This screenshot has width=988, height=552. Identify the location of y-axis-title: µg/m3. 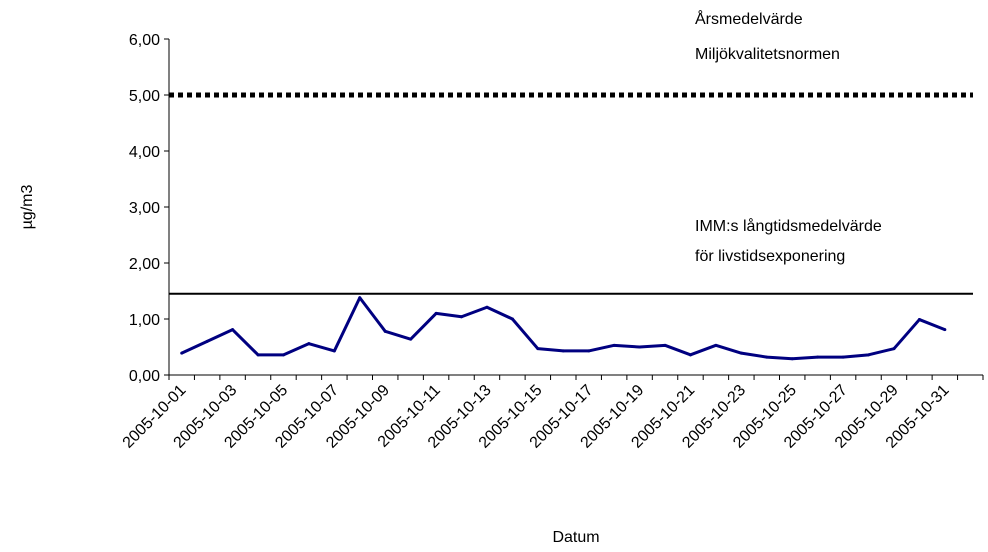
(27, 207).